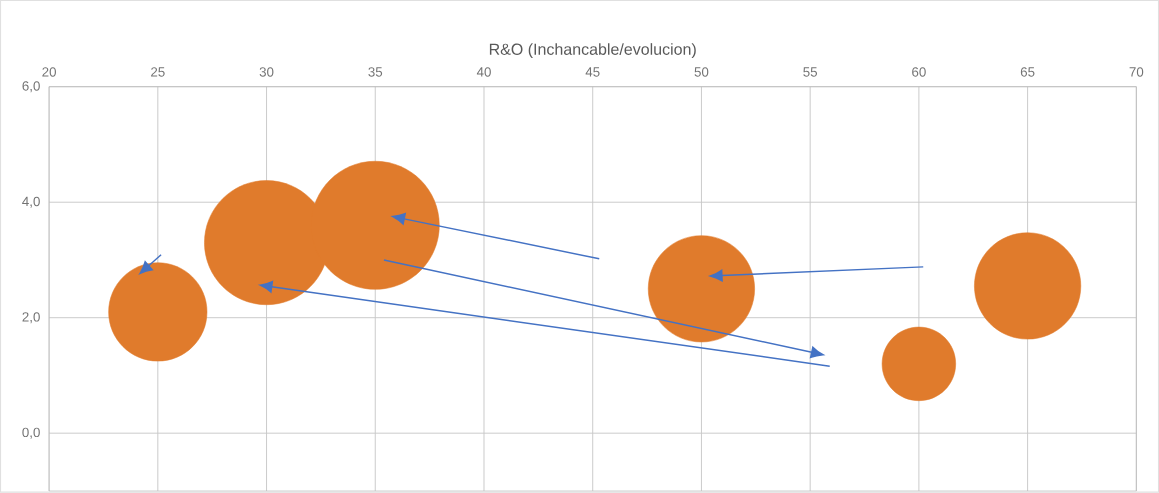 Image resolution: width=1159 pixels, height=493 pixels. What do you see at coordinates (592, 72) in the screenshot?
I see `x-tick-label: 45` at bounding box center [592, 72].